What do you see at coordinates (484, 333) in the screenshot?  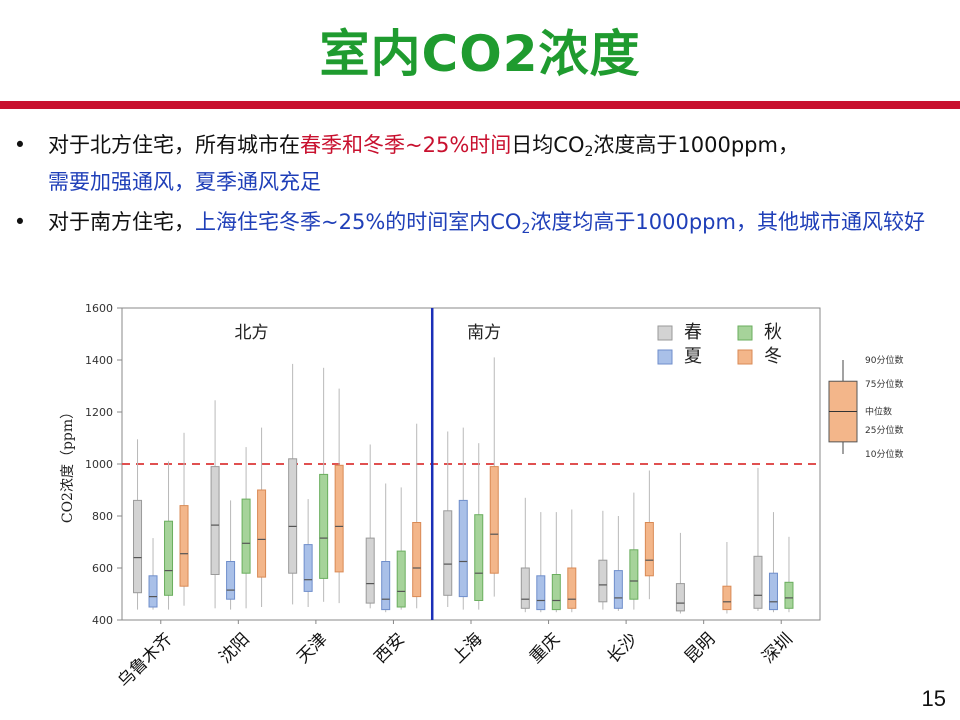 I see `region-label-south: 南方` at bounding box center [484, 333].